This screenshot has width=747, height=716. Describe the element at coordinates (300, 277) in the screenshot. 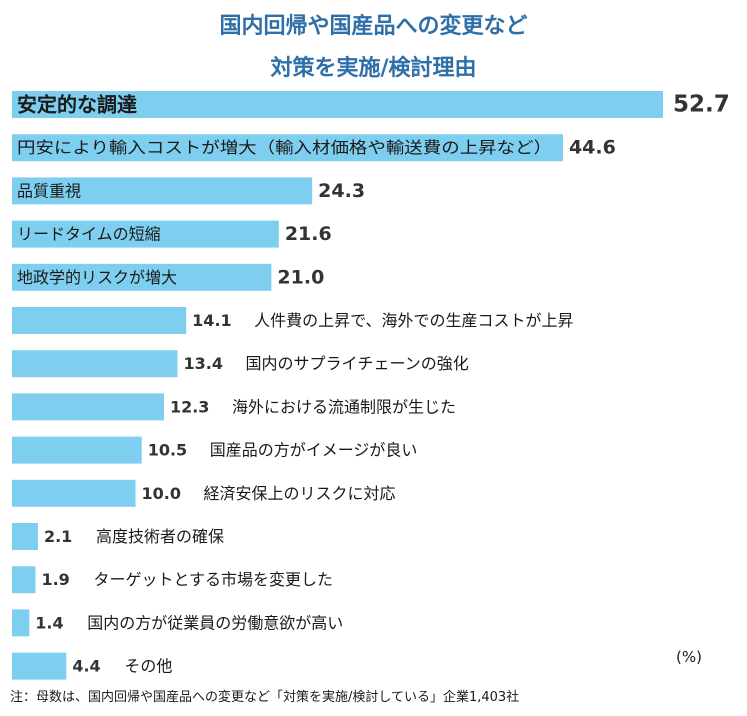

I see `value-label: 21.0` at that location.